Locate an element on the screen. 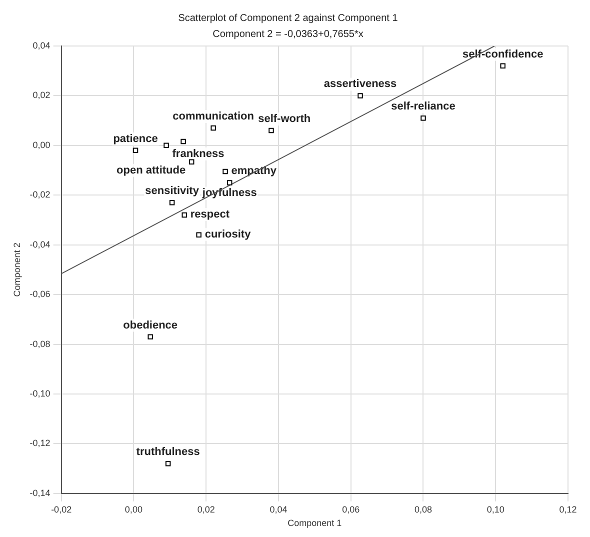  y-tick-label: -0,08 is located at coordinates (40, 343).